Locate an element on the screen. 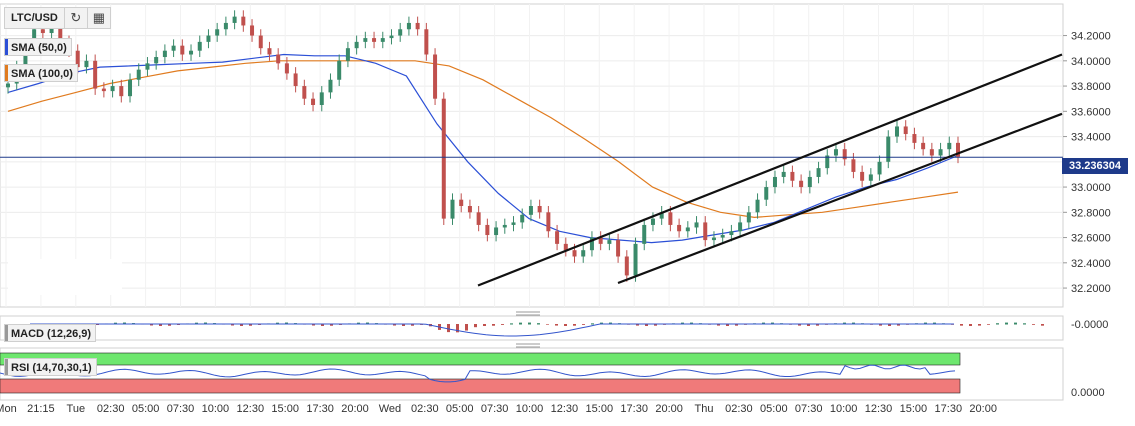 Image resolution: width=1135 pixels, height=426 pixels. symbol-label: LTC/USD is located at coordinates (35, 18).